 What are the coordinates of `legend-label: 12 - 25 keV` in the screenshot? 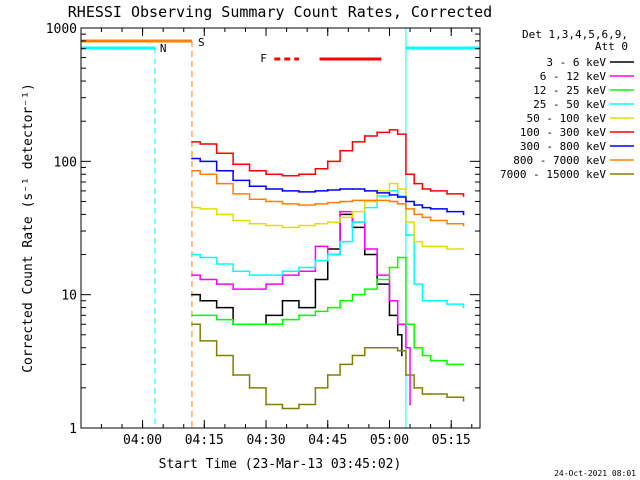 It's located at (569, 90).